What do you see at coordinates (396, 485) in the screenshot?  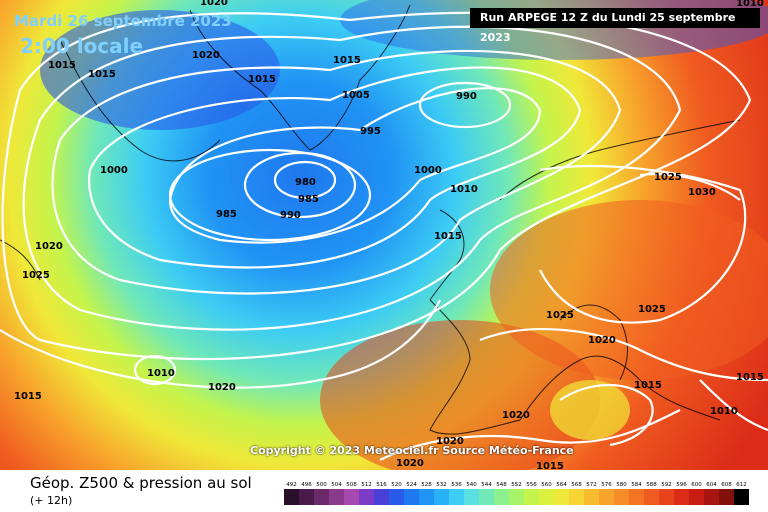 I see `scale-tick-label: 520` at bounding box center [396, 485].